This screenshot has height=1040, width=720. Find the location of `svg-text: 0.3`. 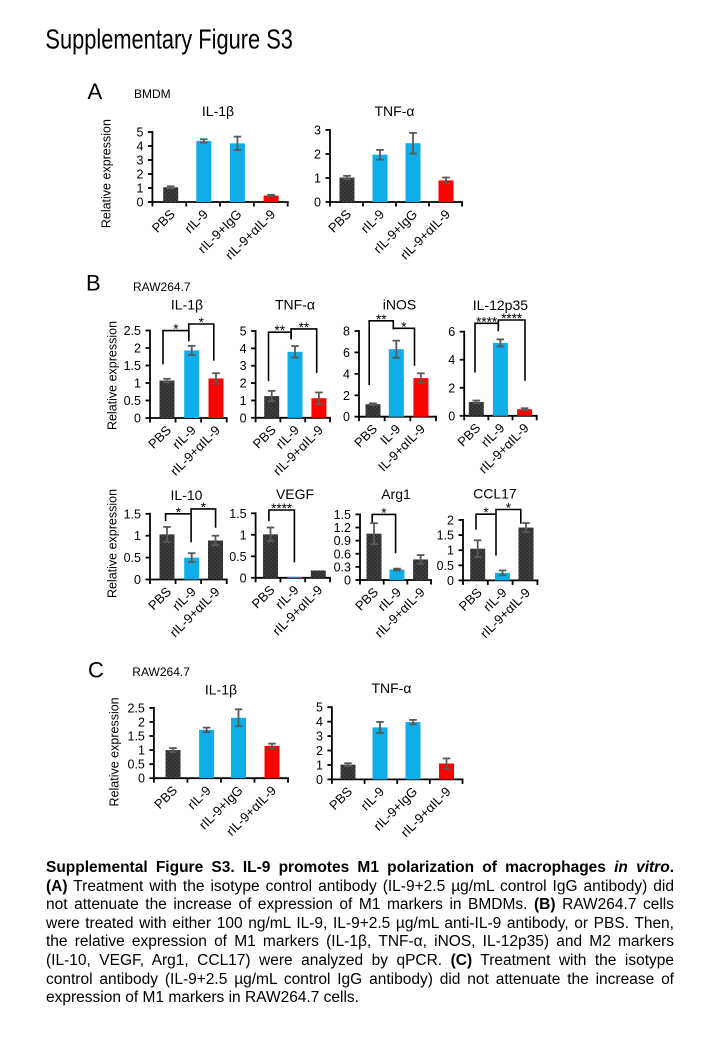

svg-text: 0.3 is located at coordinates (342, 567).